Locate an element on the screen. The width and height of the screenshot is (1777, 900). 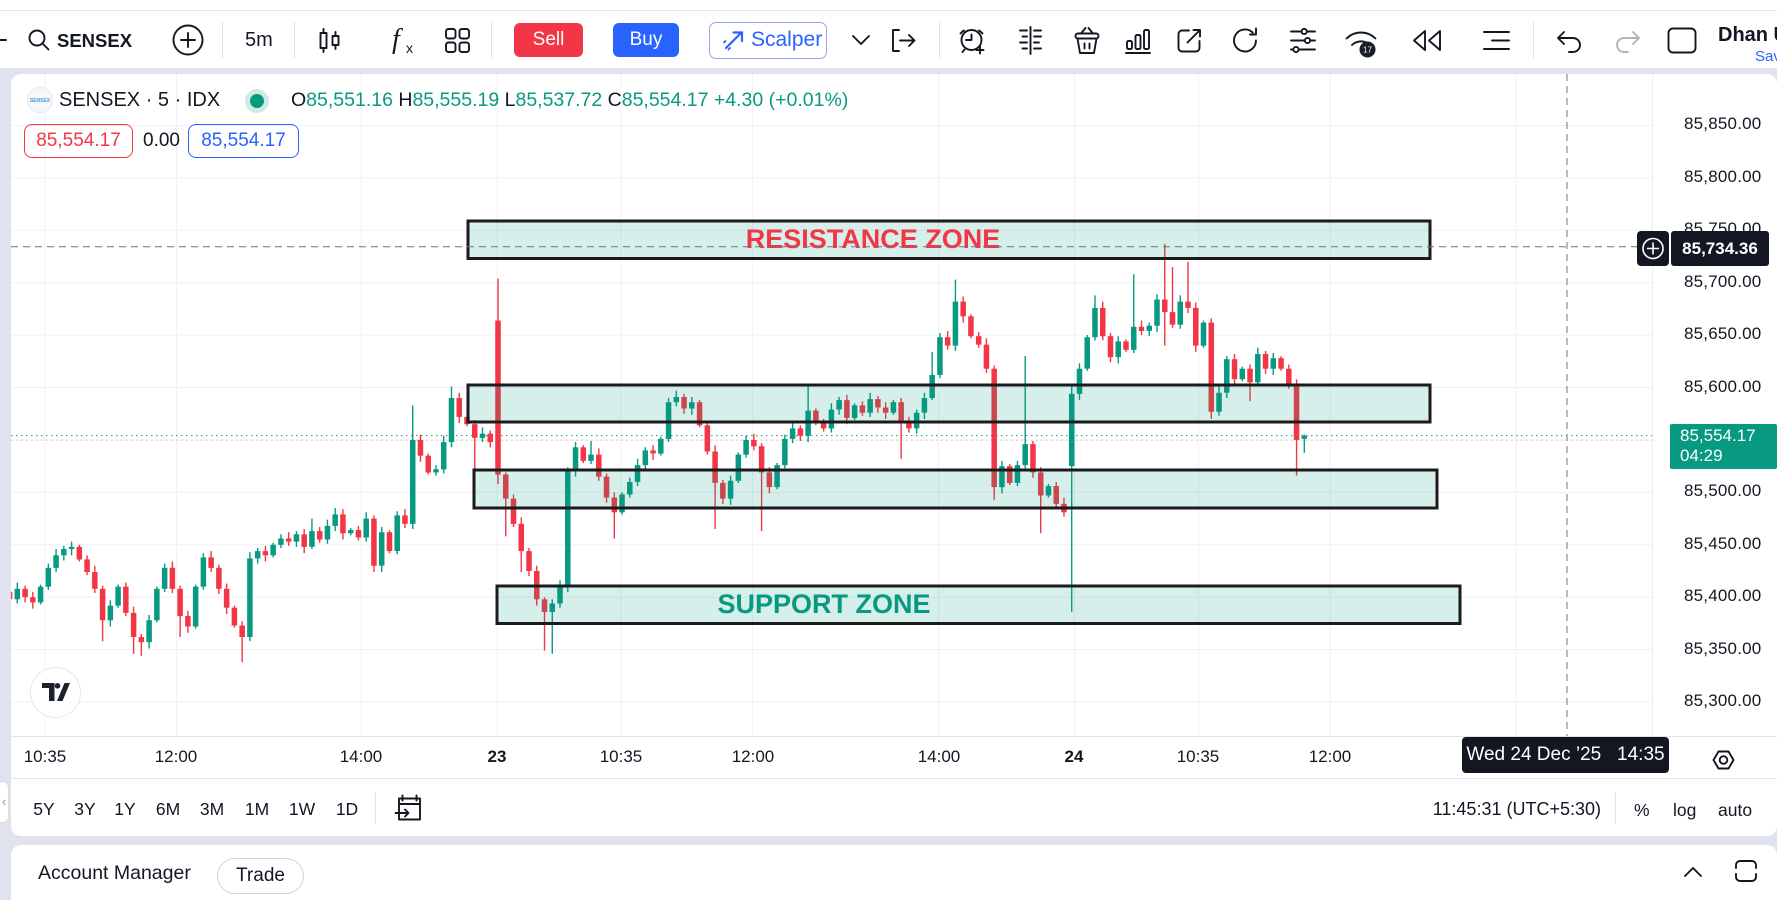
svg-text: f is located at coordinates (397, 39).